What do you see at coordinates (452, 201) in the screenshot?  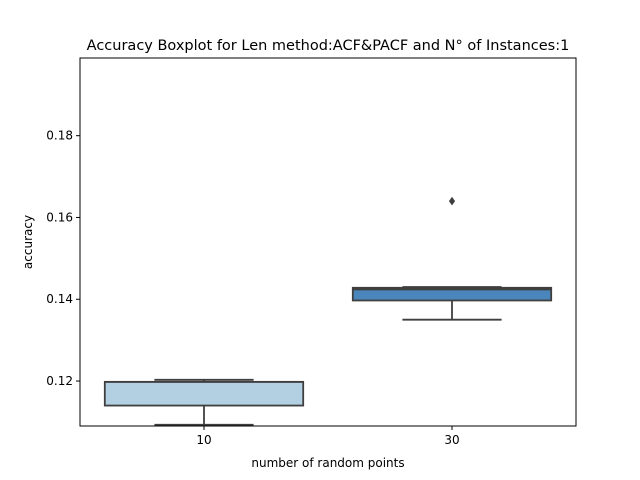 I see `outlier-point` at bounding box center [452, 201].